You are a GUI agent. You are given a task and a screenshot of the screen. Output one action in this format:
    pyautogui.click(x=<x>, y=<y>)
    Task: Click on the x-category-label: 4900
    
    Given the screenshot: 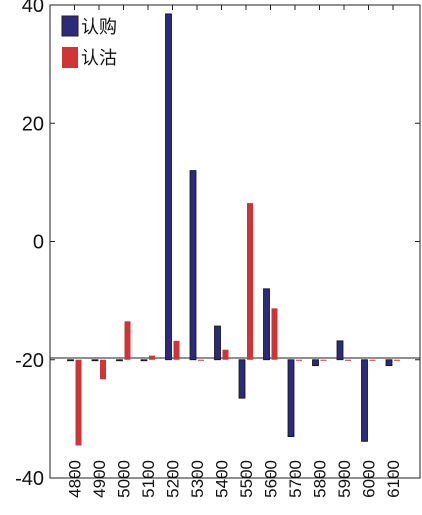 What is the action you would take?
    pyautogui.click(x=99, y=479)
    